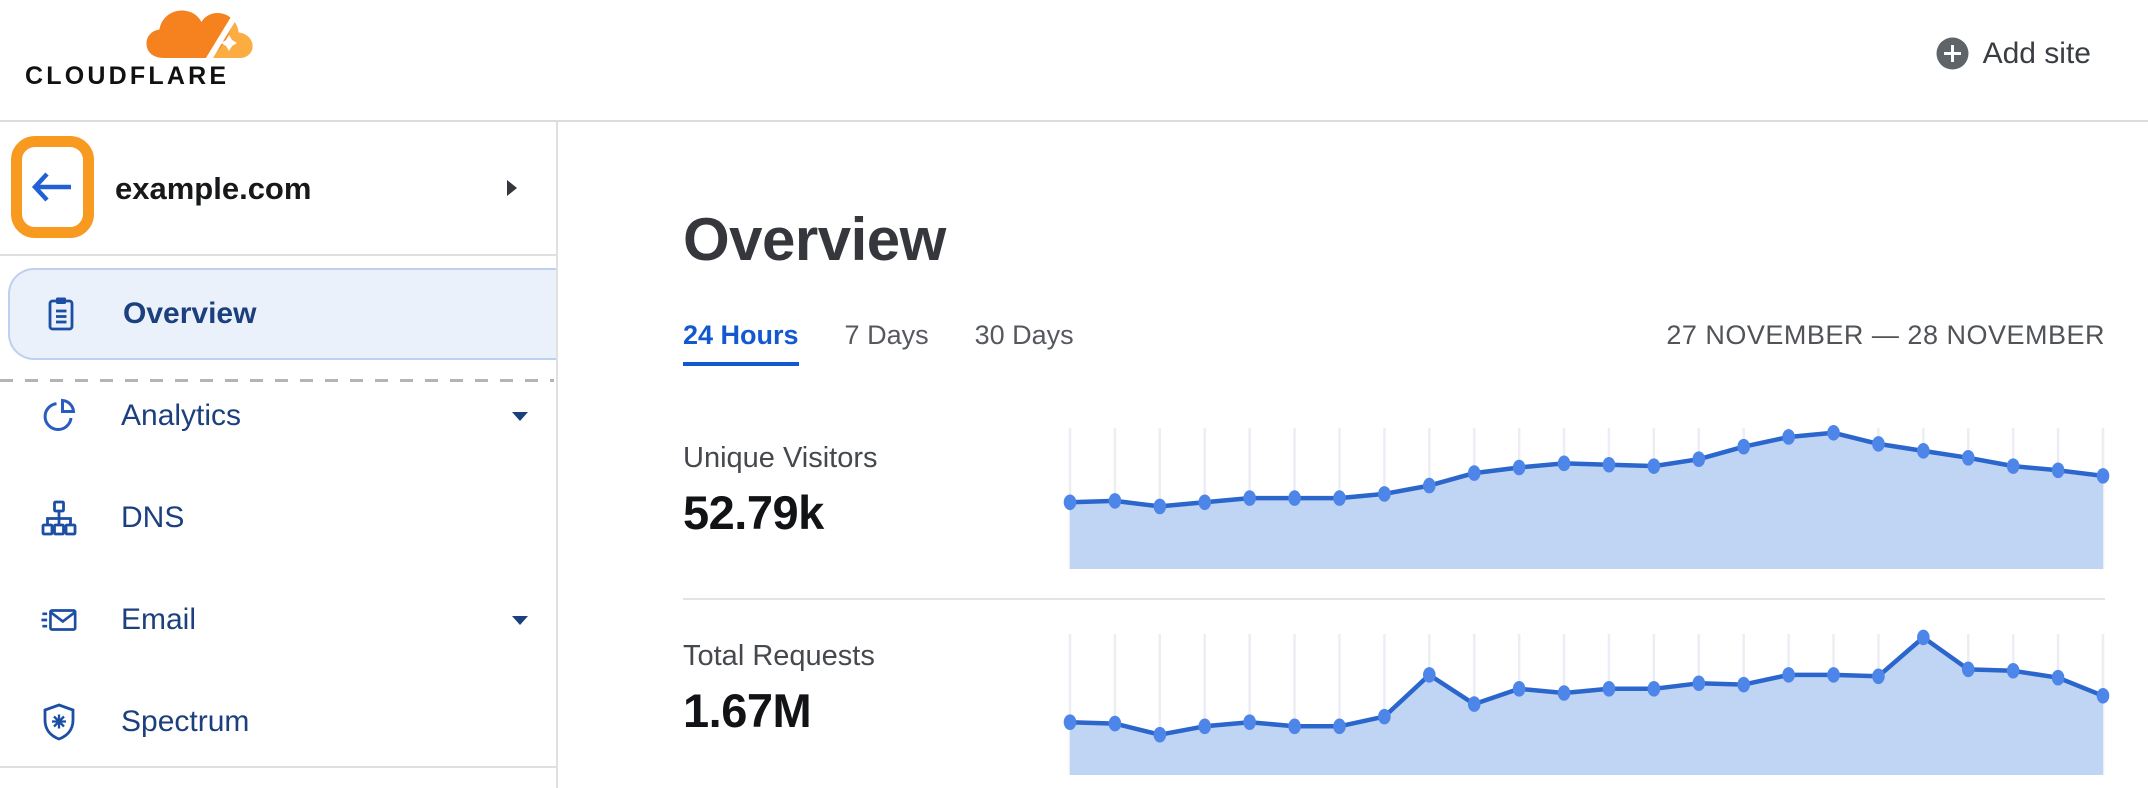  Describe the element at coordinates (278, 767) in the screenshot. I see `sidebar-section-divider` at that location.